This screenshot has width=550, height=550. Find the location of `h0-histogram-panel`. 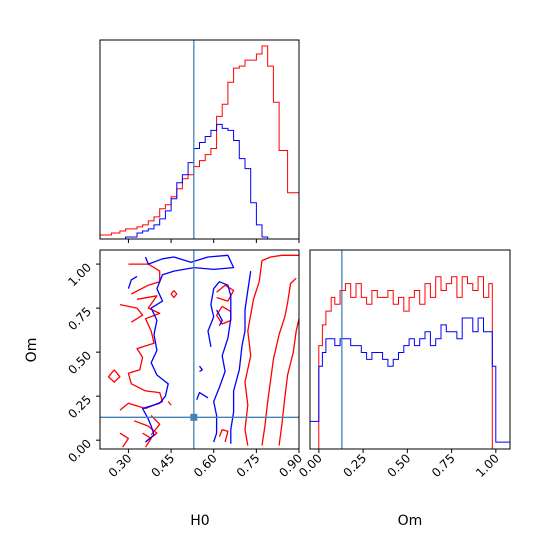

h0-histogram-panel is located at coordinates (199, 141).